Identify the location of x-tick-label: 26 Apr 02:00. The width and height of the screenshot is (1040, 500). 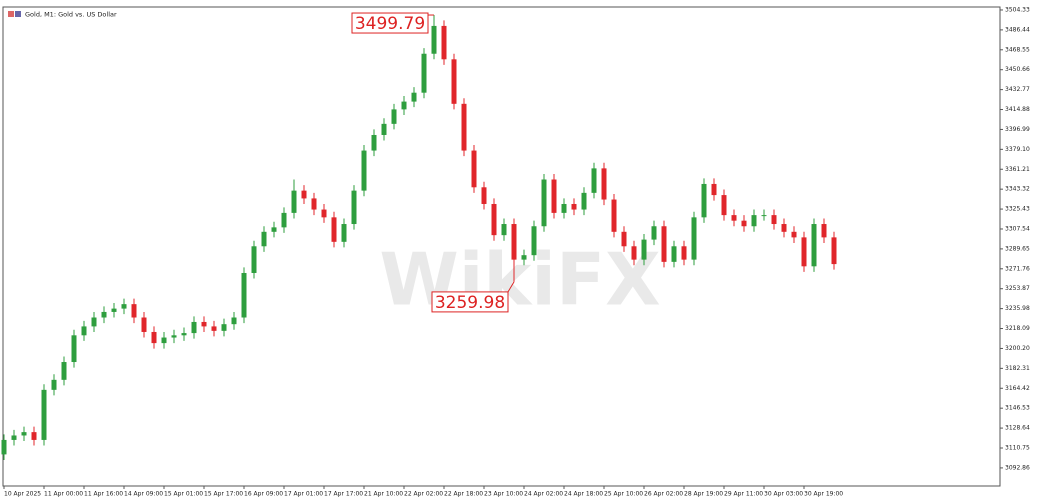
(663, 494).